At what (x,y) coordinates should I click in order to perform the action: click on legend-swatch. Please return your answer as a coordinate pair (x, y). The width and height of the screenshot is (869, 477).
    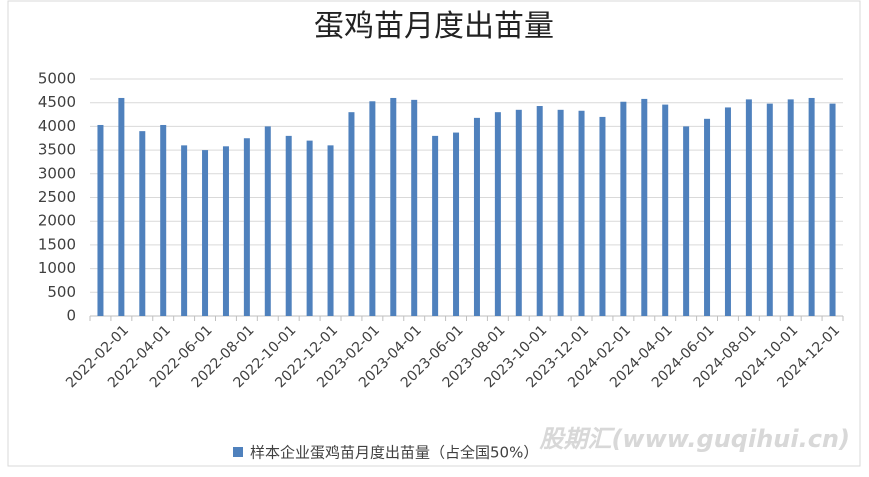
    Looking at the image, I should click on (238, 452).